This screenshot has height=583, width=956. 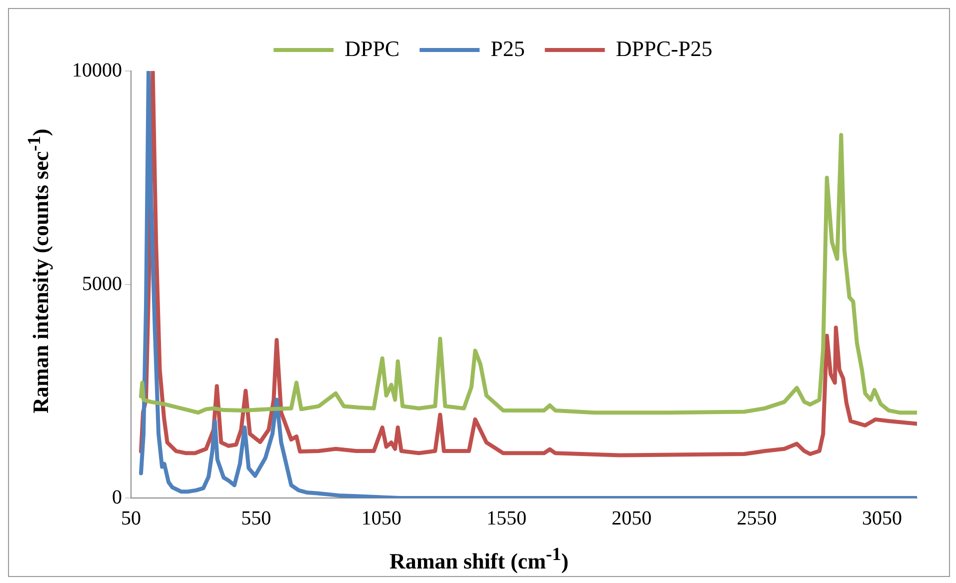 What do you see at coordinates (131, 518) in the screenshot?
I see `x-tick-label: 50` at bounding box center [131, 518].